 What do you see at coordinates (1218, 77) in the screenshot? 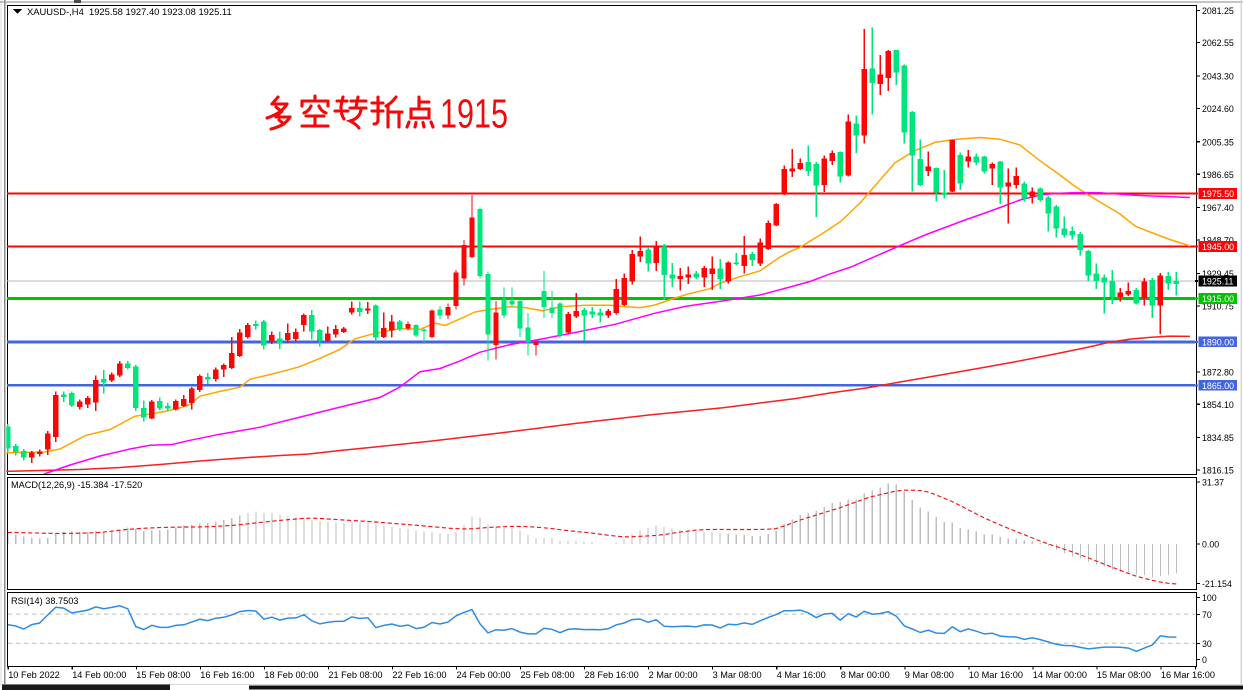
I see `svg-text: 2043.30` at bounding box center [1218, 77].